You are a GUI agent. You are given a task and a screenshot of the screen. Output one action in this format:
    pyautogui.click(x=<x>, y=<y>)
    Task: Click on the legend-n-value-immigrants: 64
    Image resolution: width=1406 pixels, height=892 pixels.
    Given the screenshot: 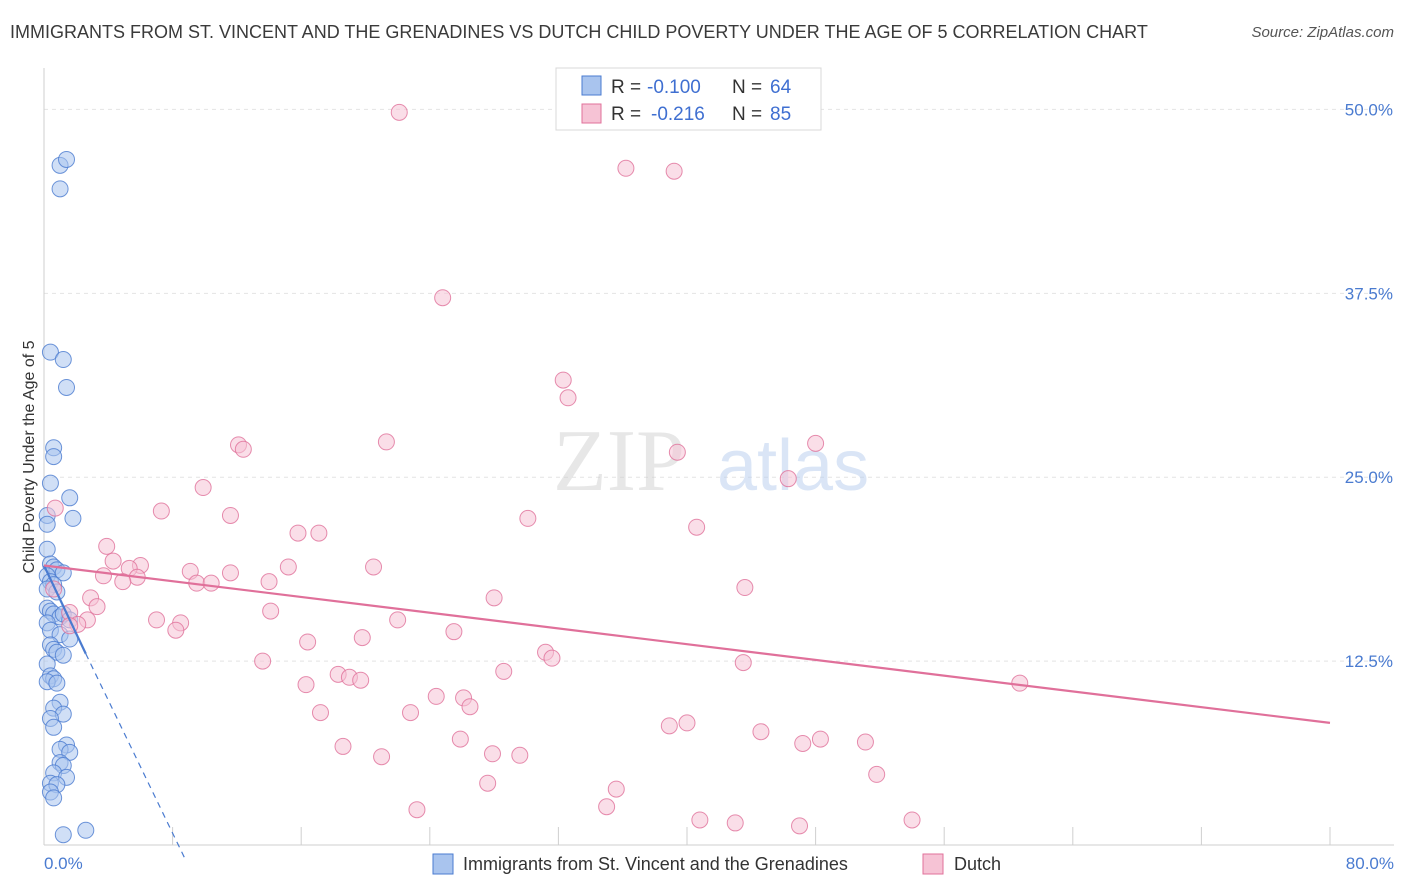 What is the action you would take?
    pyautogui.click(x=781, y=87)
    